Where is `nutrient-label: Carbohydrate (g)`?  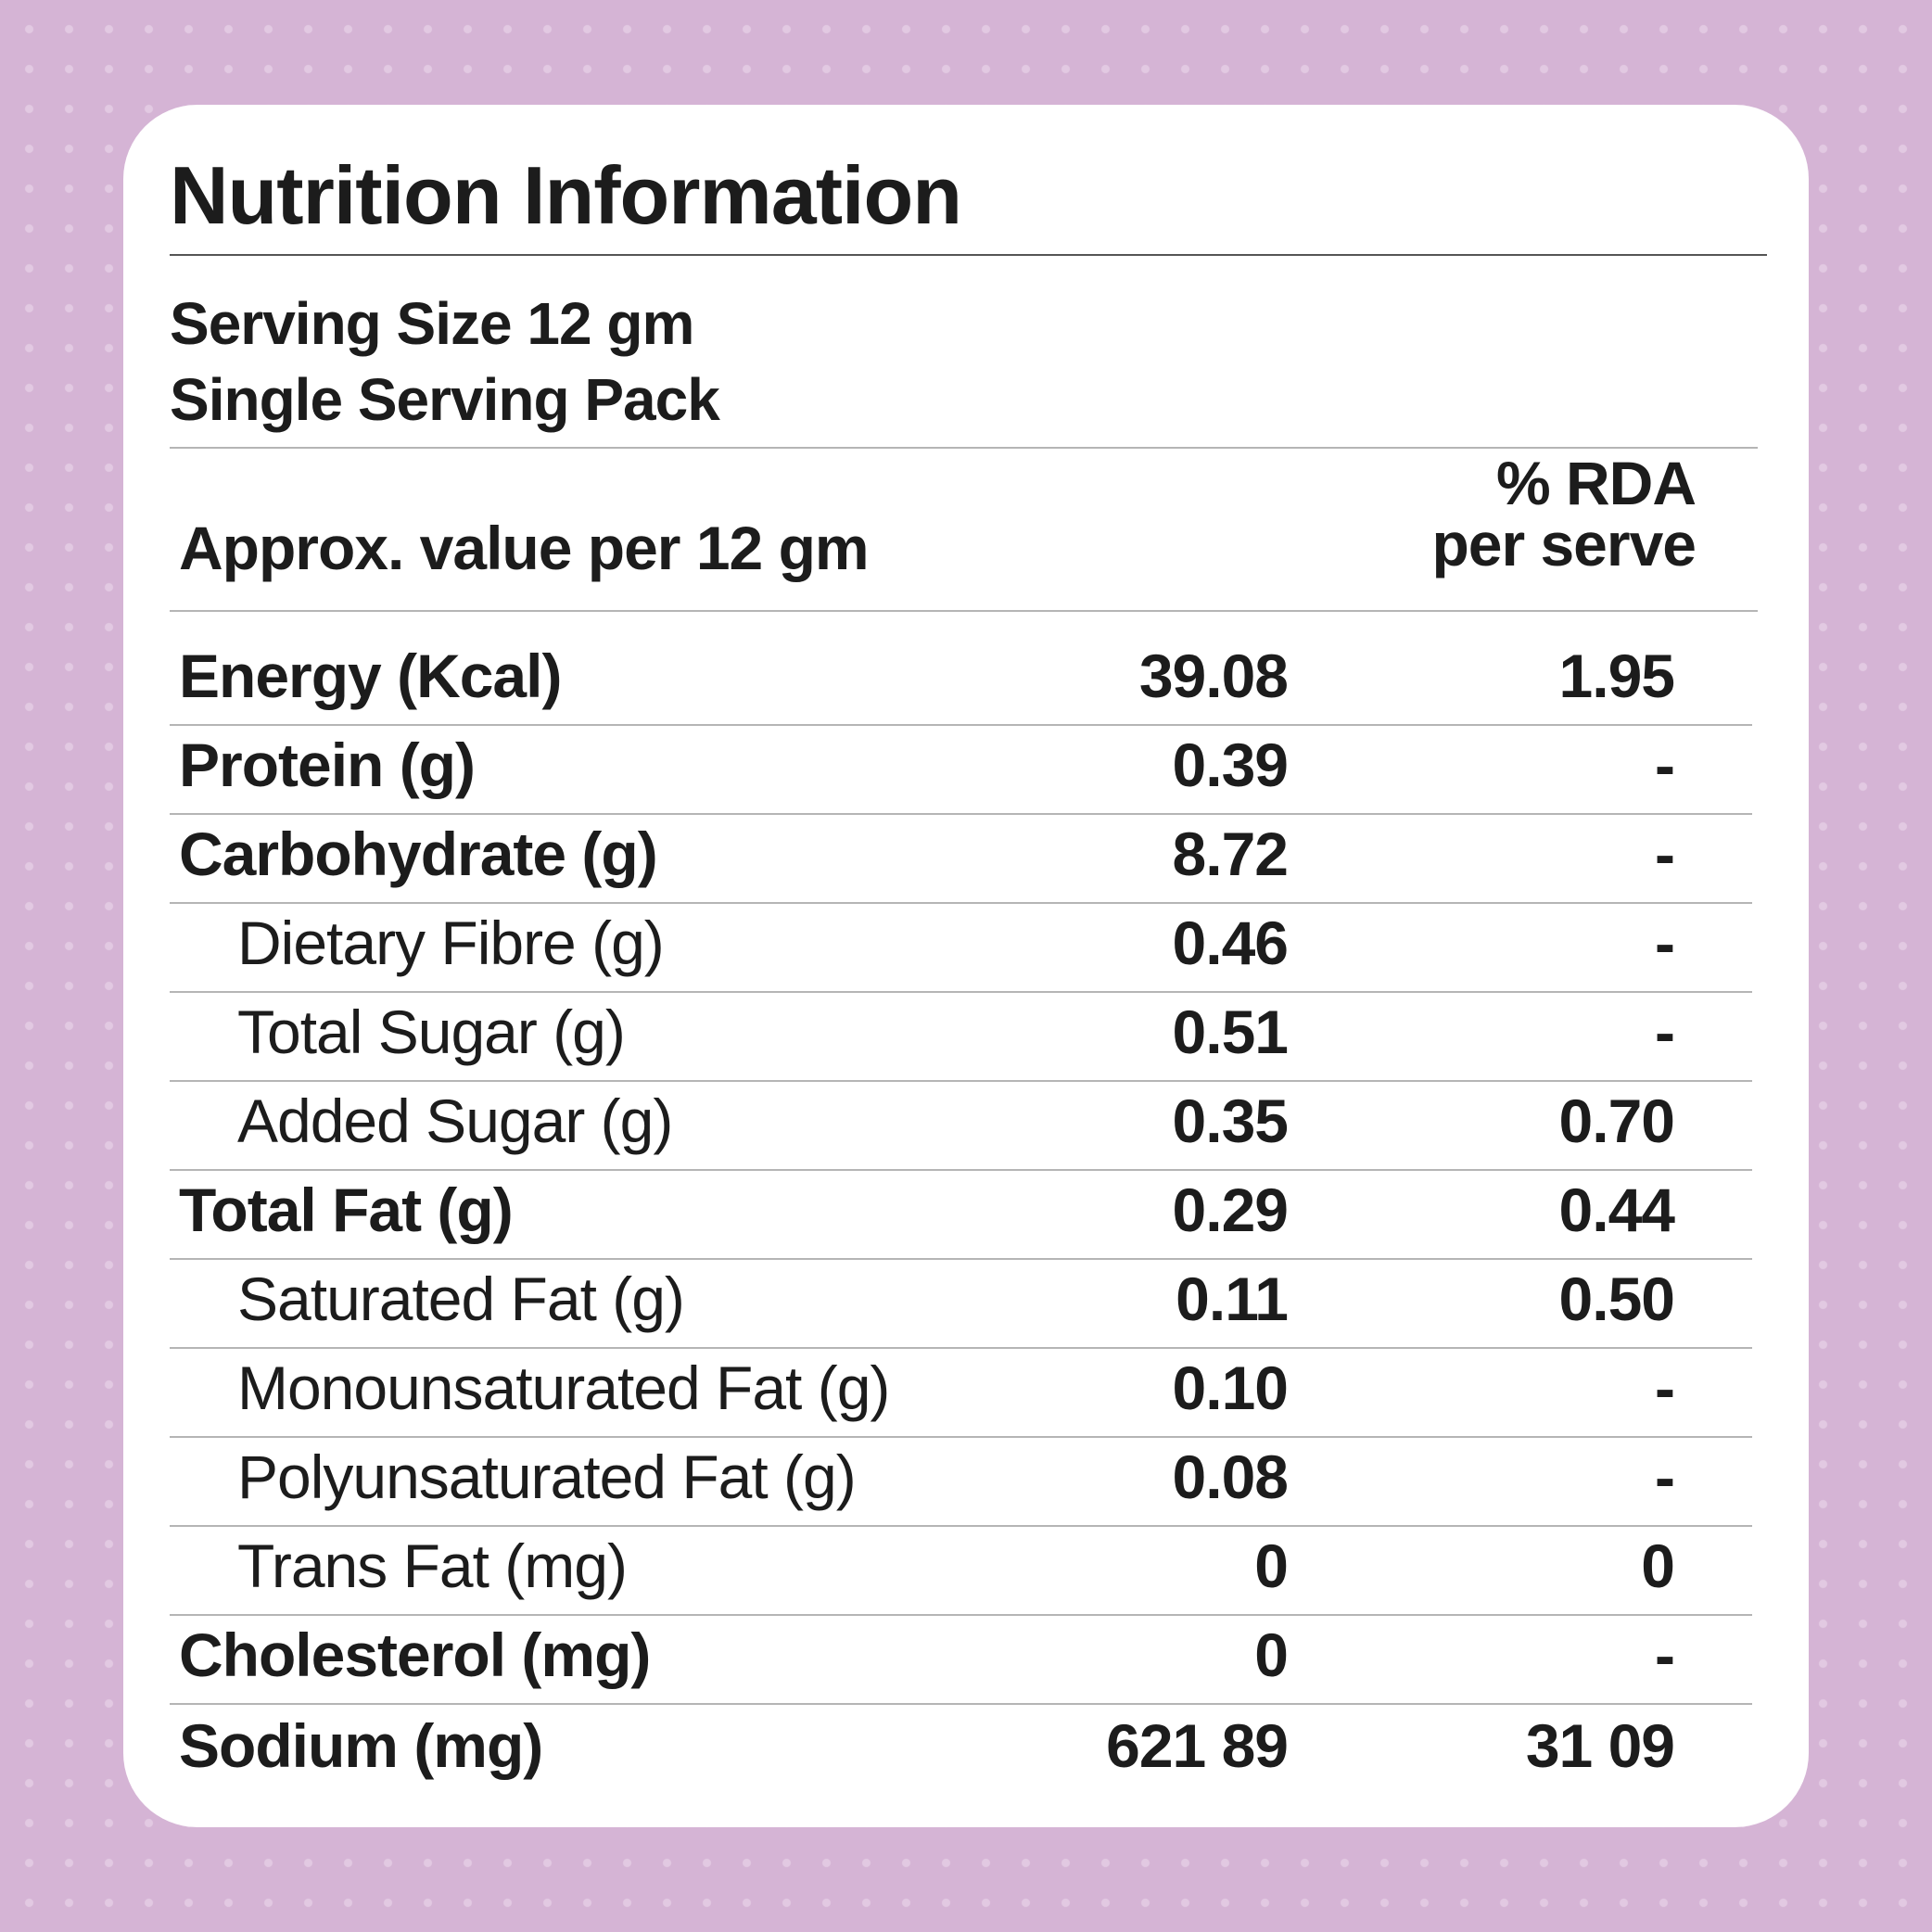 nutrient-label: Carbohydrate (g) is located at coordinates (418, 854).